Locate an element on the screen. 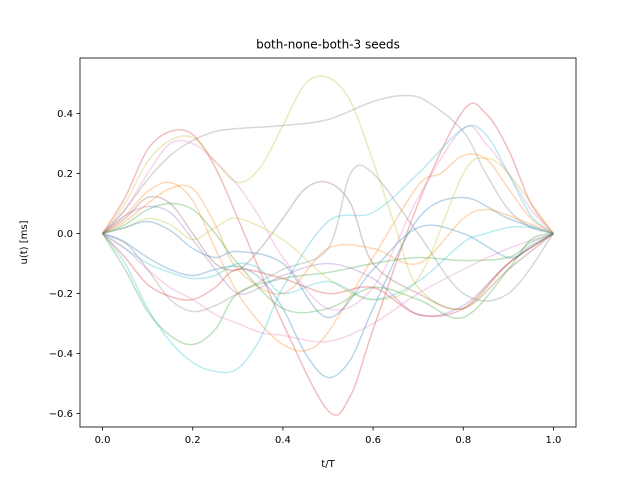 This screenshot has height=480, width=640. y-tick-label: 0.4 is located at coordinates (65, 114).